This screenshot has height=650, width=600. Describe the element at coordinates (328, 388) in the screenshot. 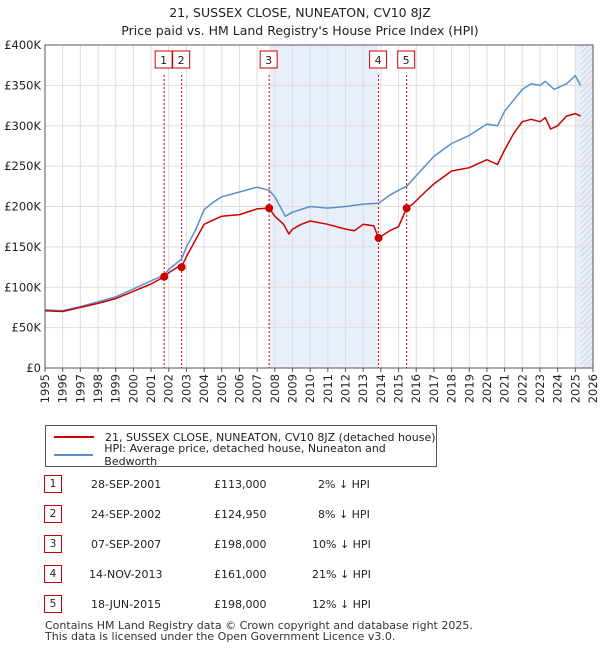

I see `x-tick-label: 2011` at that location.